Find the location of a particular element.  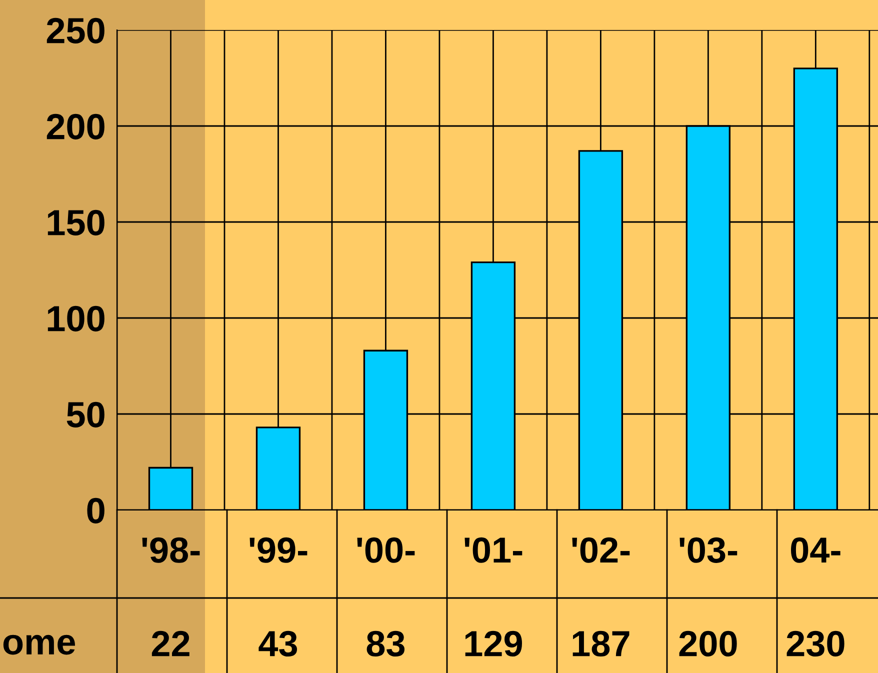

data-label: 230 is located at coordinates (815, 643).